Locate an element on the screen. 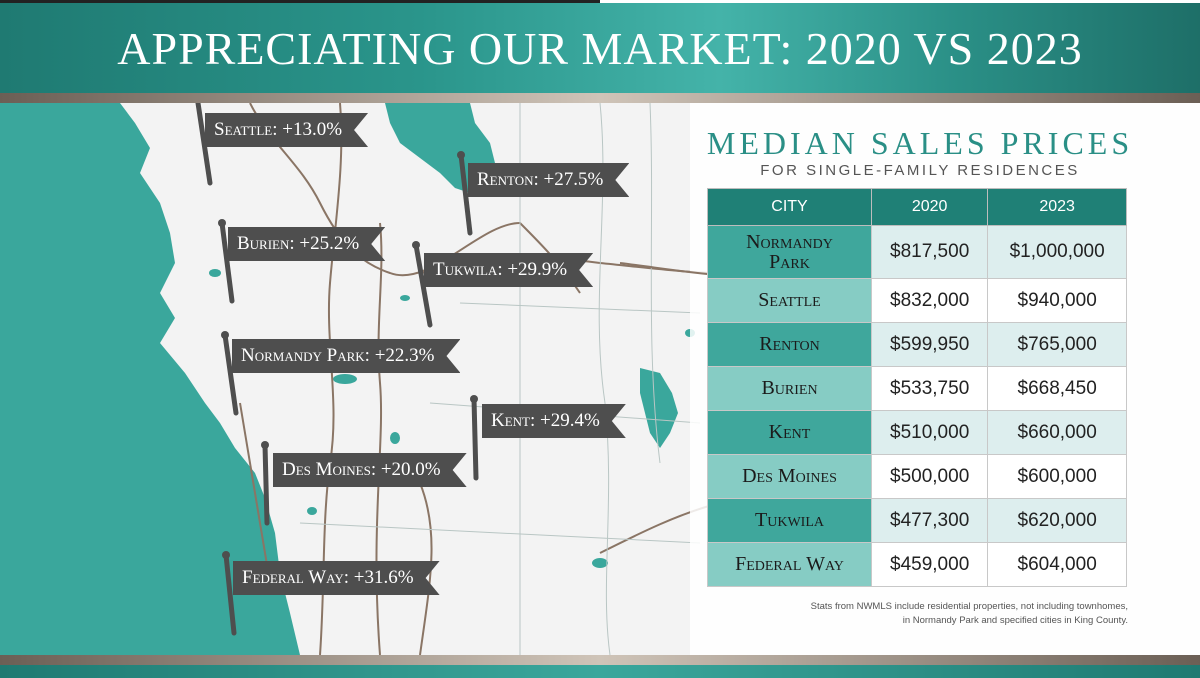 This screenshot has width=1200, height=678. value-2020: $832,000 is located at coordinates (929, 300).